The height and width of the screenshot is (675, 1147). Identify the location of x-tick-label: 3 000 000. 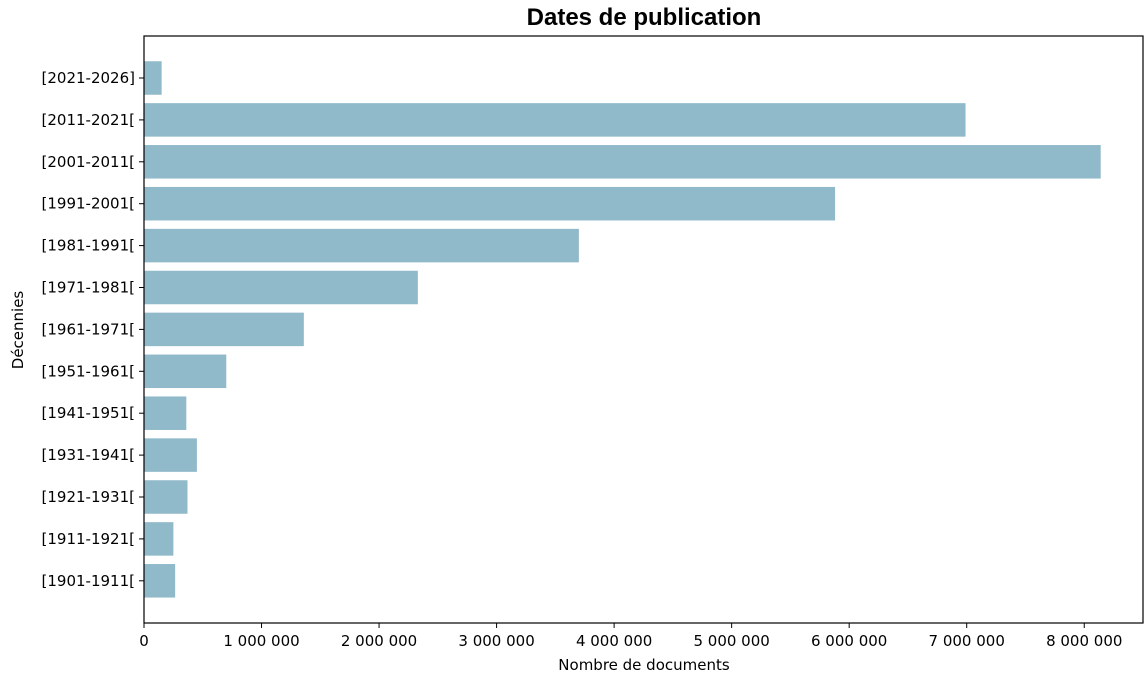
(496, 641).